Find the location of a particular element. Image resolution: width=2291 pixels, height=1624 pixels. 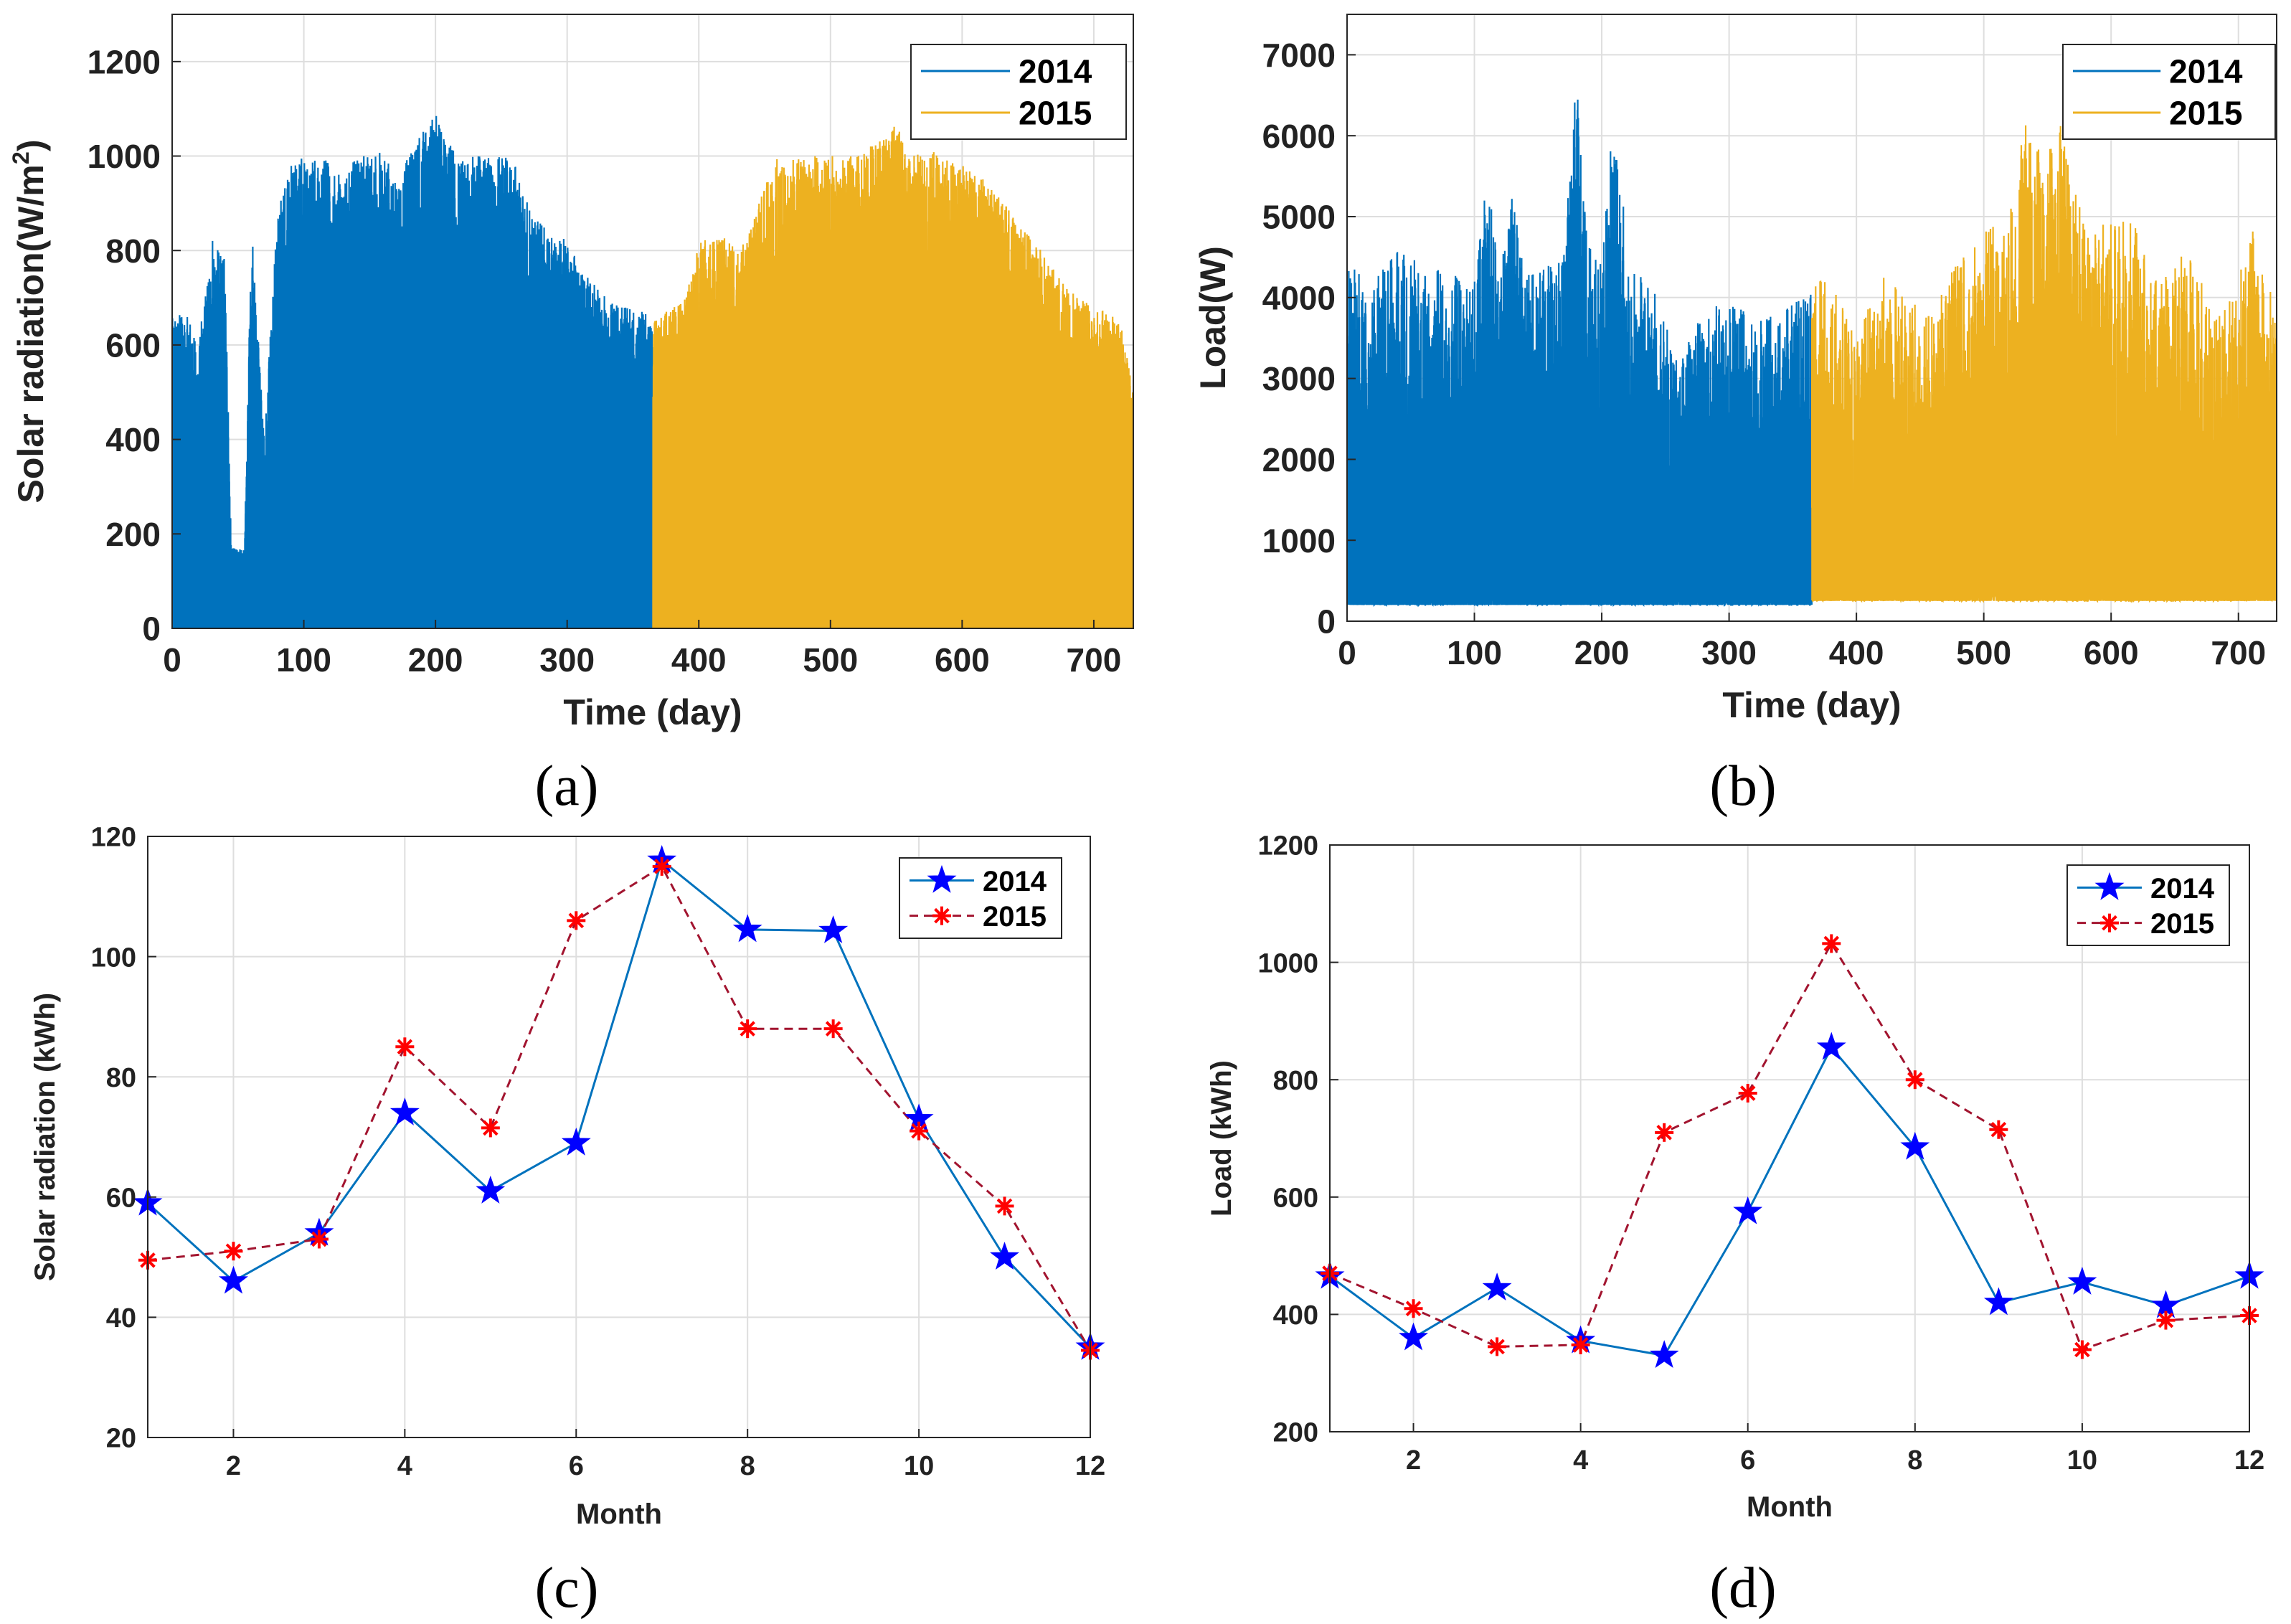

y-tick-label: 100 is located at coordinates (113, 958).